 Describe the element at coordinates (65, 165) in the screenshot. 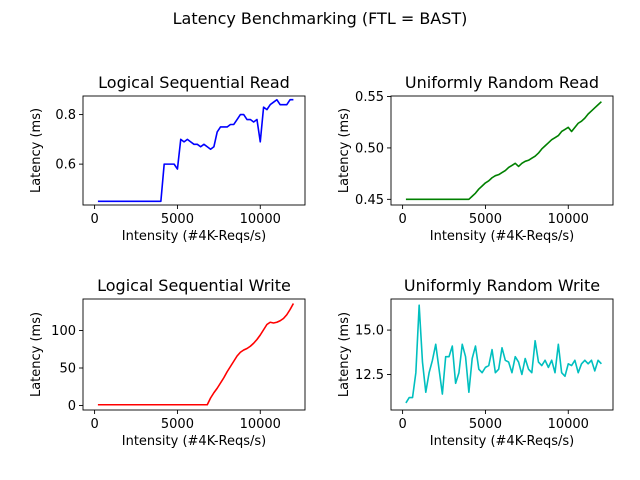

I see `y-tick-label: 0.6` at that location.